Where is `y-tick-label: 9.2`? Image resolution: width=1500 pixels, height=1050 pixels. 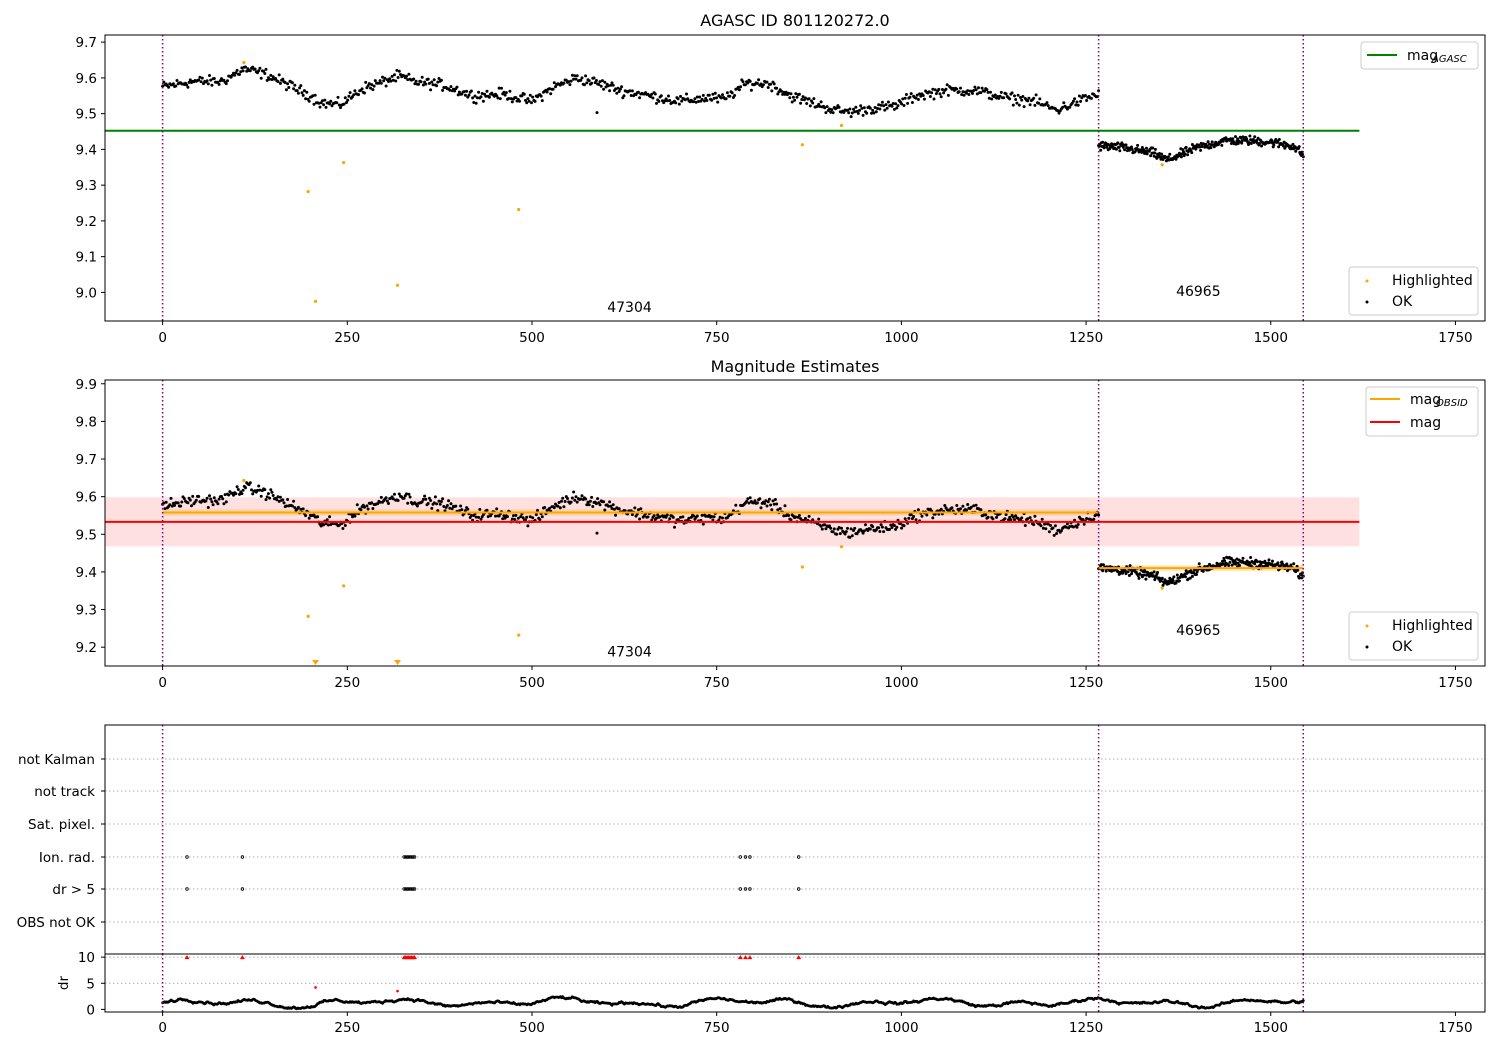
y-tick-label: 9.2 is located at coordinates (86, 222).